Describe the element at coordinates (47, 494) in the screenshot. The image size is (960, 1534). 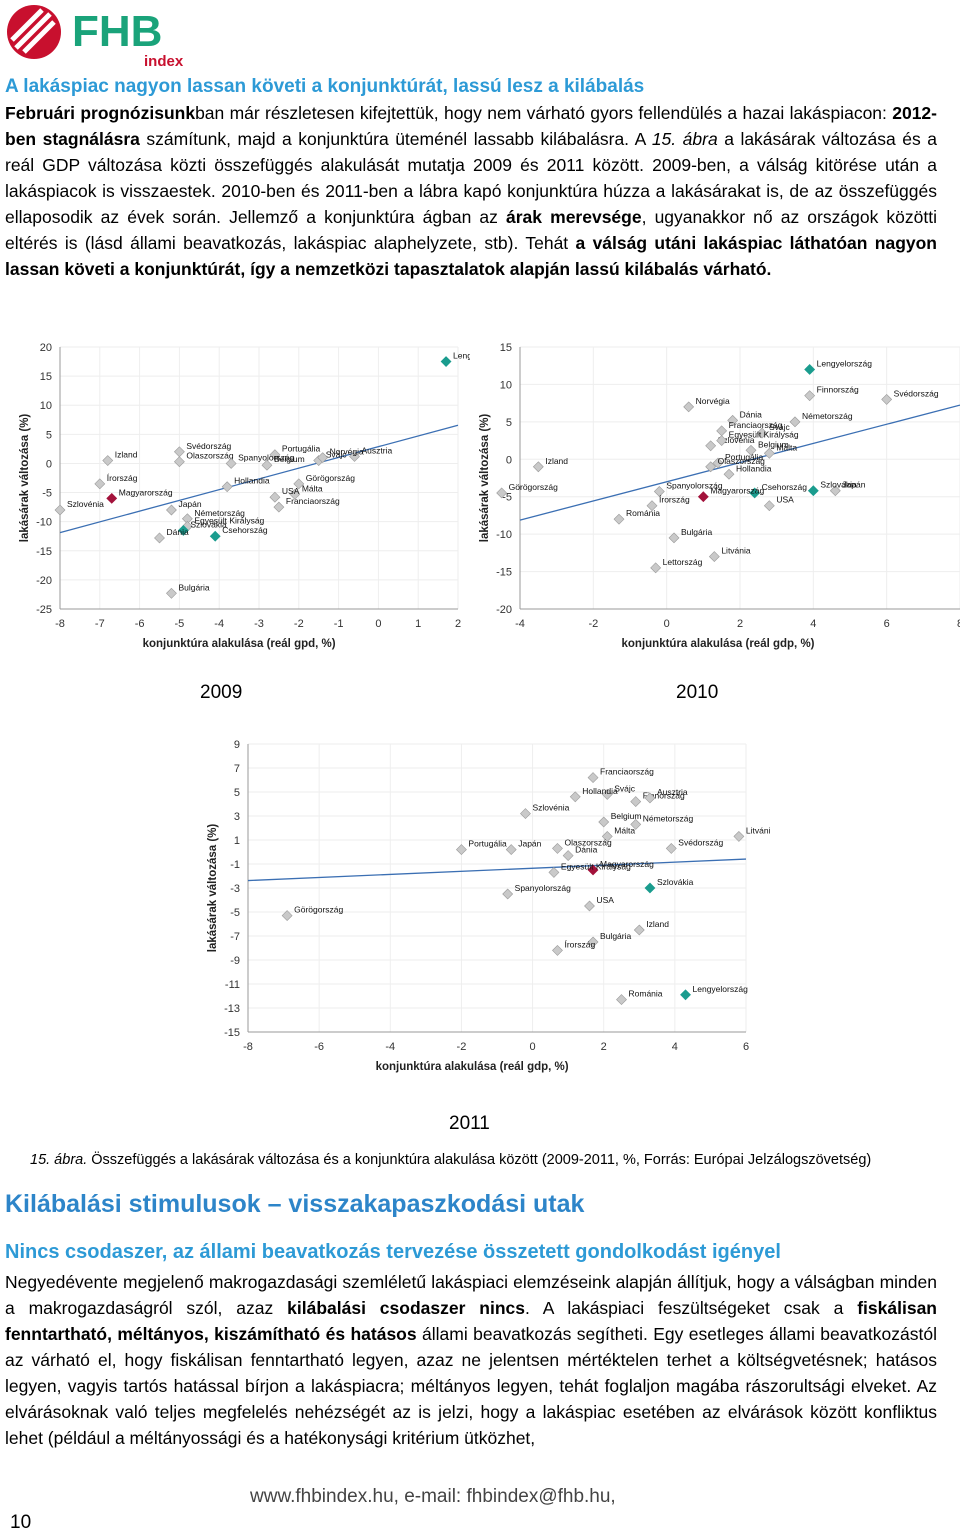
I see `y-tick-label: -5` at that location.